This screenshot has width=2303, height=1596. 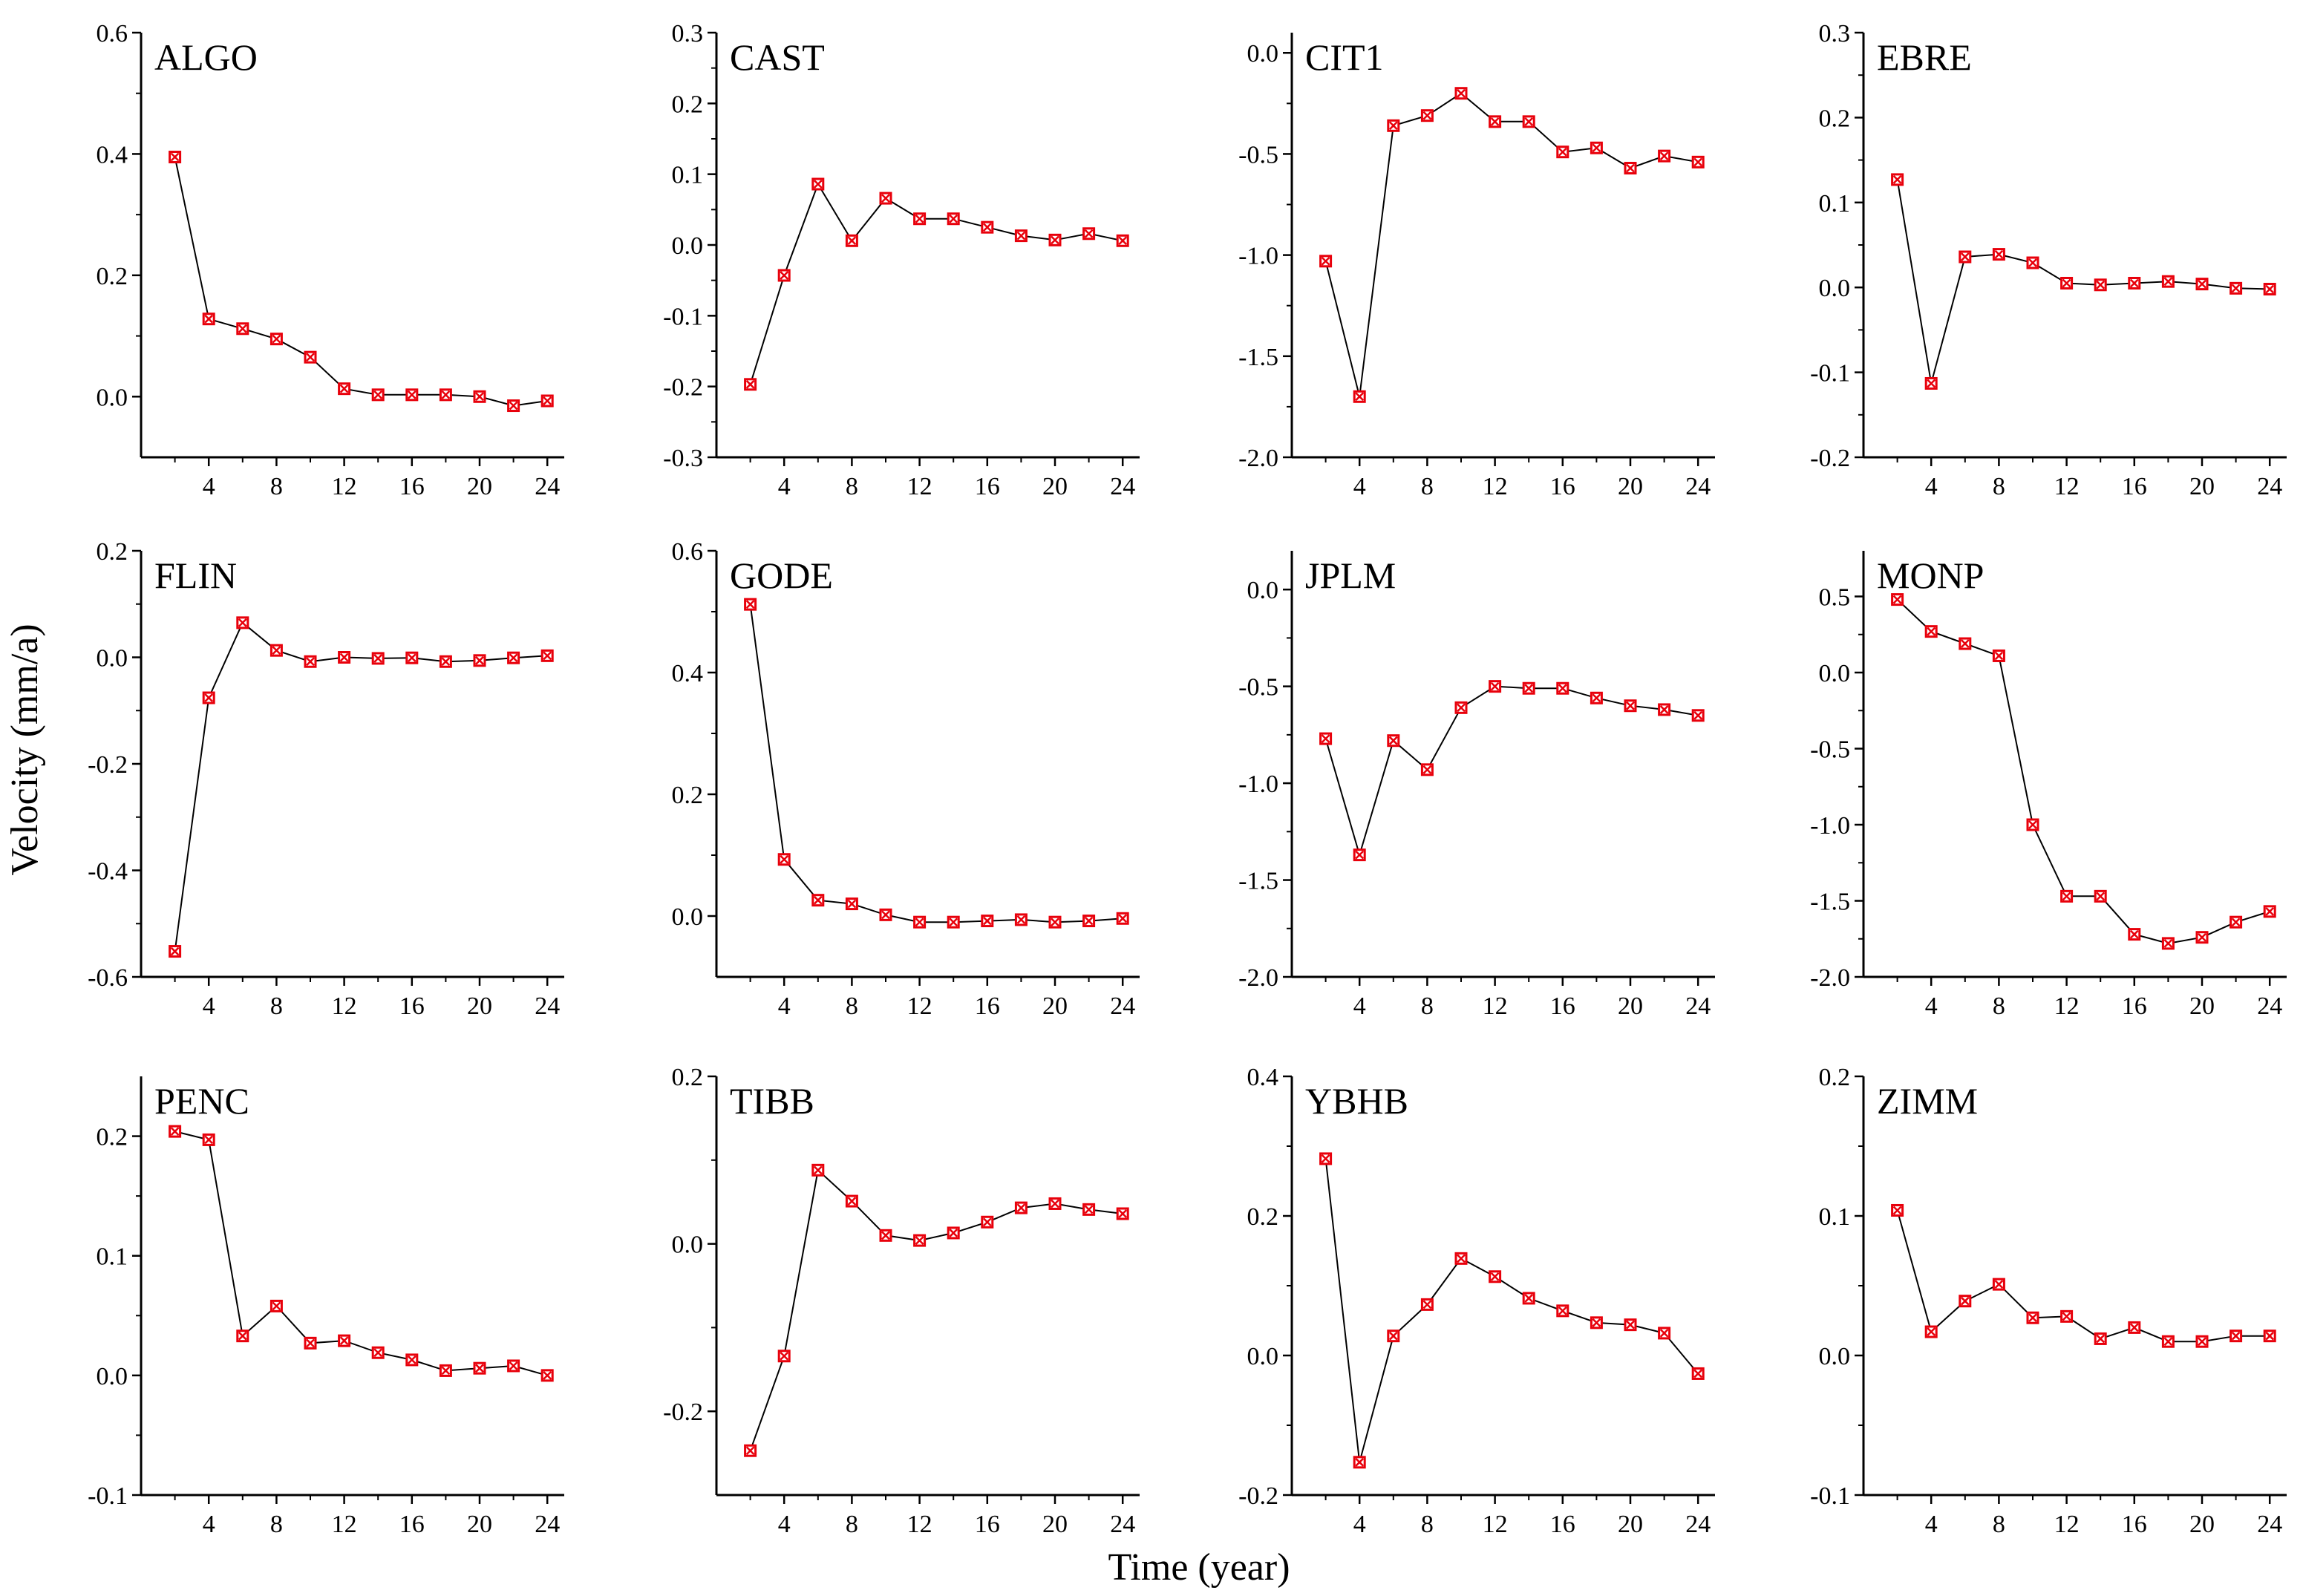 What do you see at coordinates (1263, 1078) in the screenshot?
I see `y-tick-label: 0.4` at bounding box center [1263, 1078].